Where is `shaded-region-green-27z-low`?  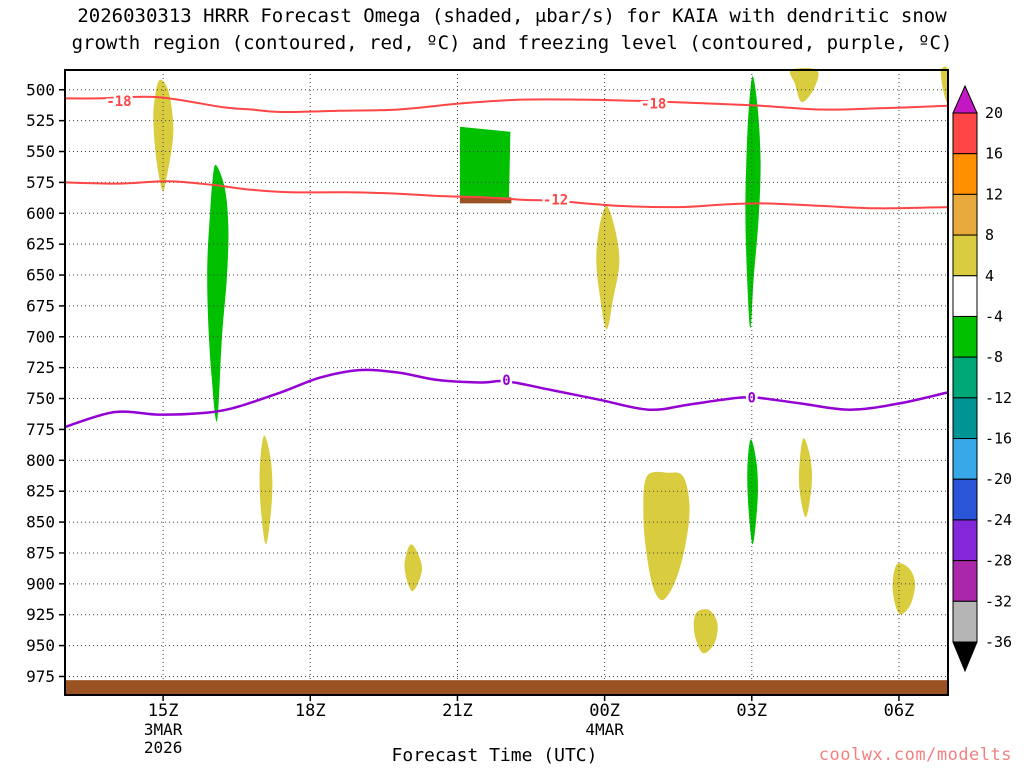
shaded-region-green-27z-low is located at coordinates (752, 492).